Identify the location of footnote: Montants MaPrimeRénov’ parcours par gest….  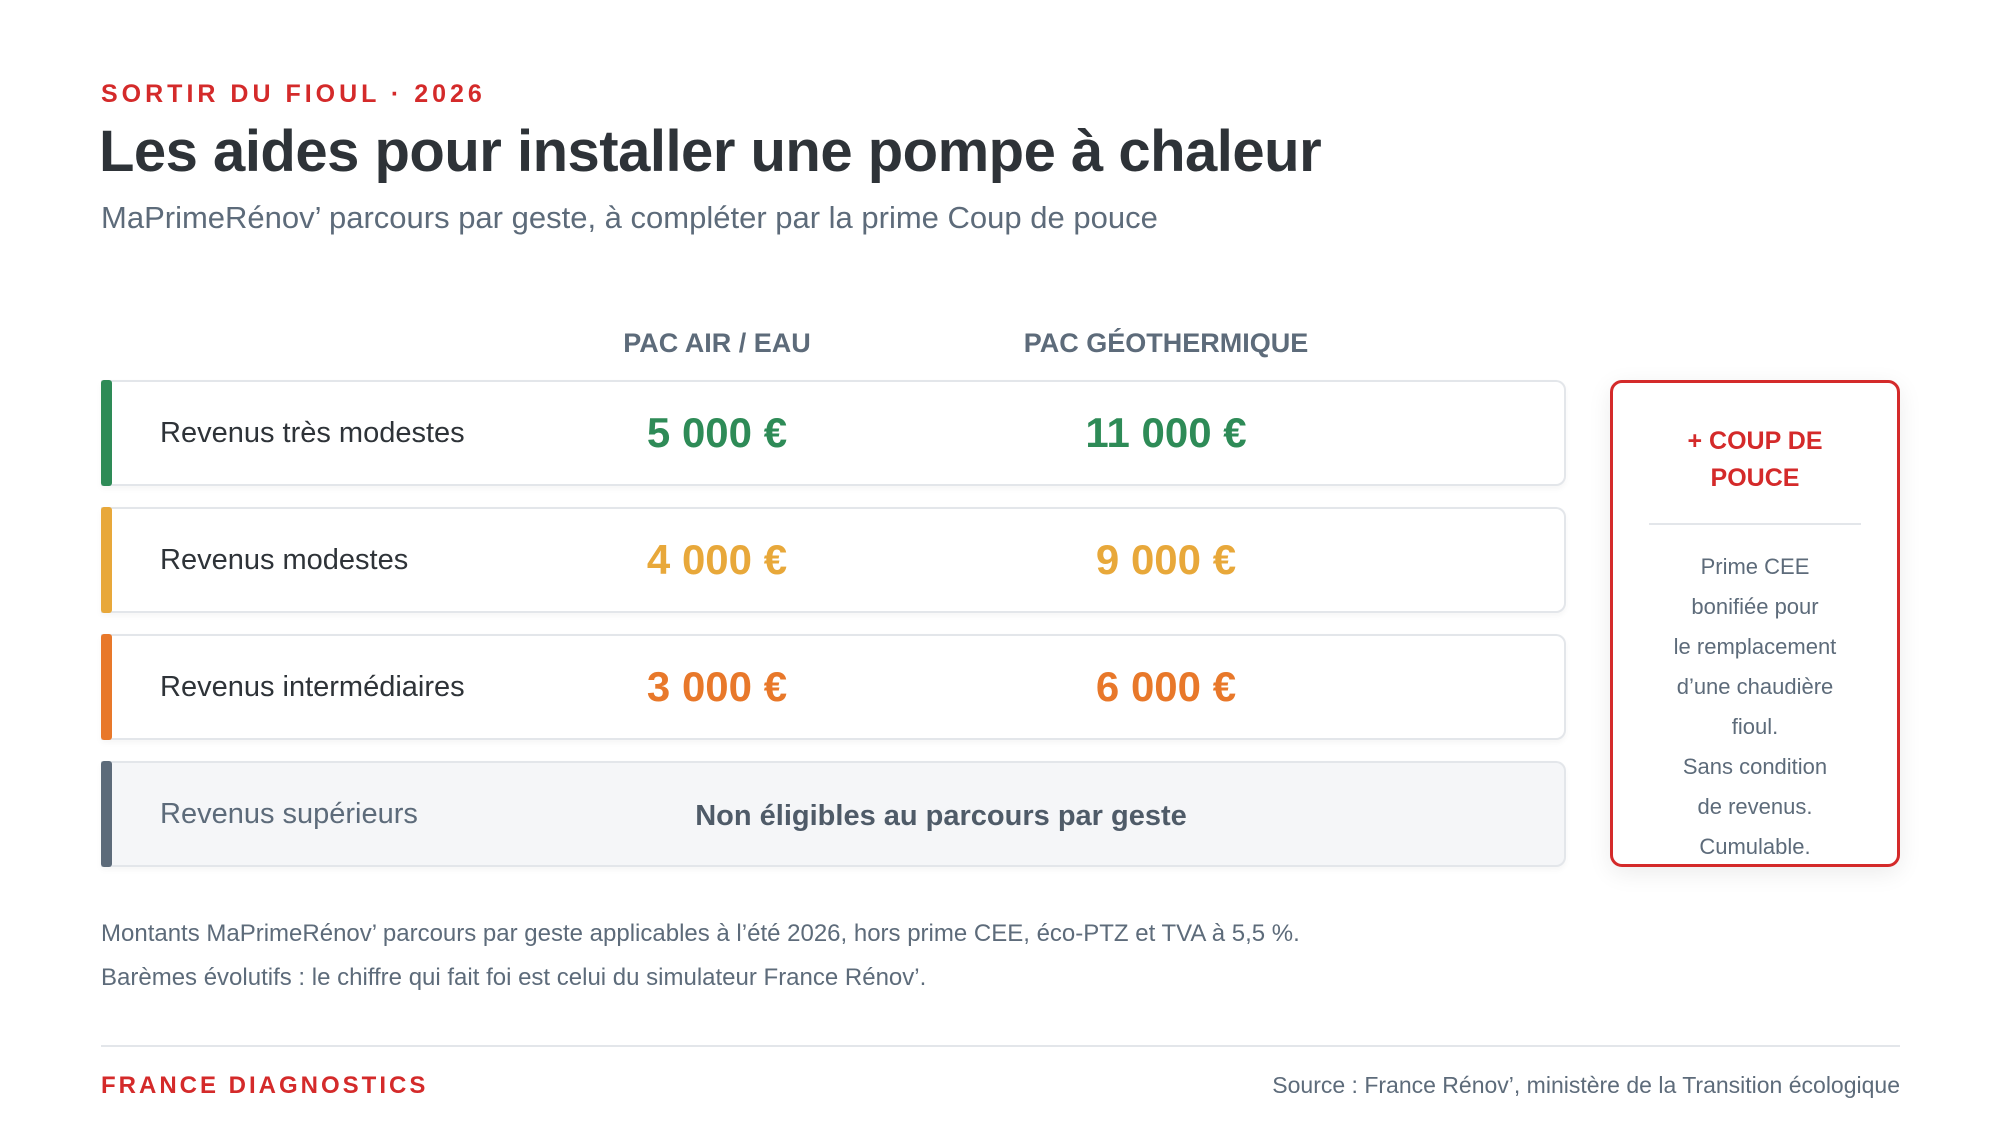
(700, 933).